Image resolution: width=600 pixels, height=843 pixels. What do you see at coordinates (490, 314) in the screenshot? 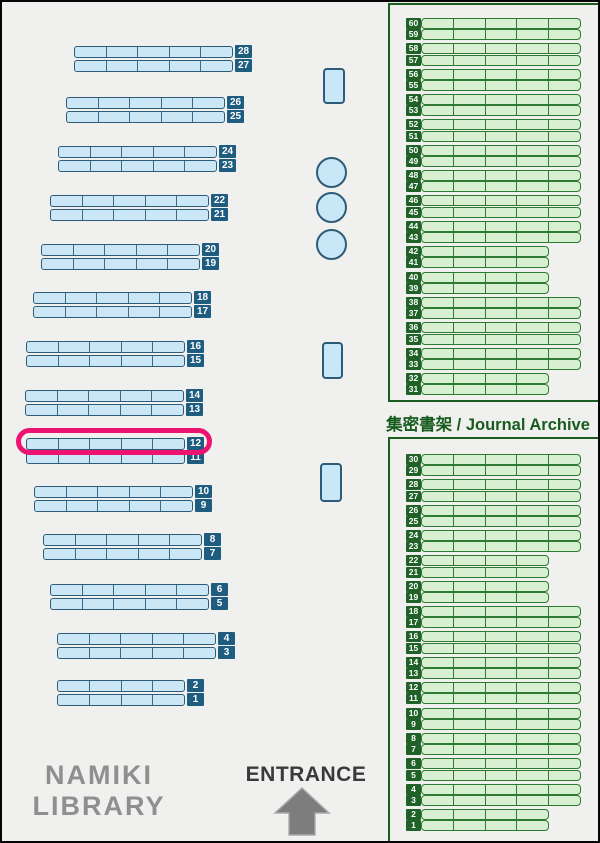
I see `archive-row-37: 37` at bounding box center [490, 314].